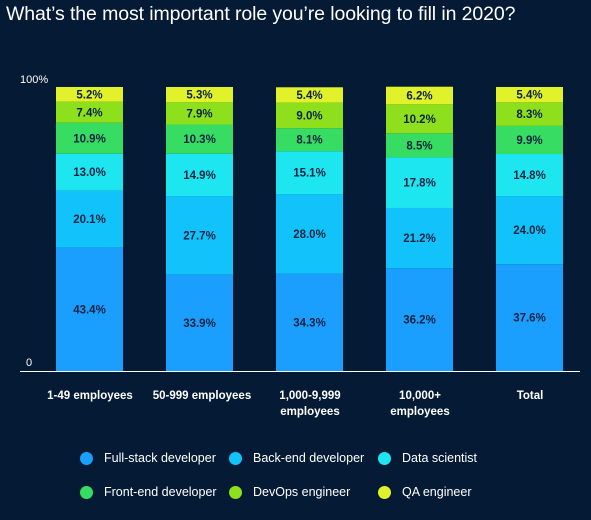  I want to click on data-label: 7.4%, so click(89, 113).